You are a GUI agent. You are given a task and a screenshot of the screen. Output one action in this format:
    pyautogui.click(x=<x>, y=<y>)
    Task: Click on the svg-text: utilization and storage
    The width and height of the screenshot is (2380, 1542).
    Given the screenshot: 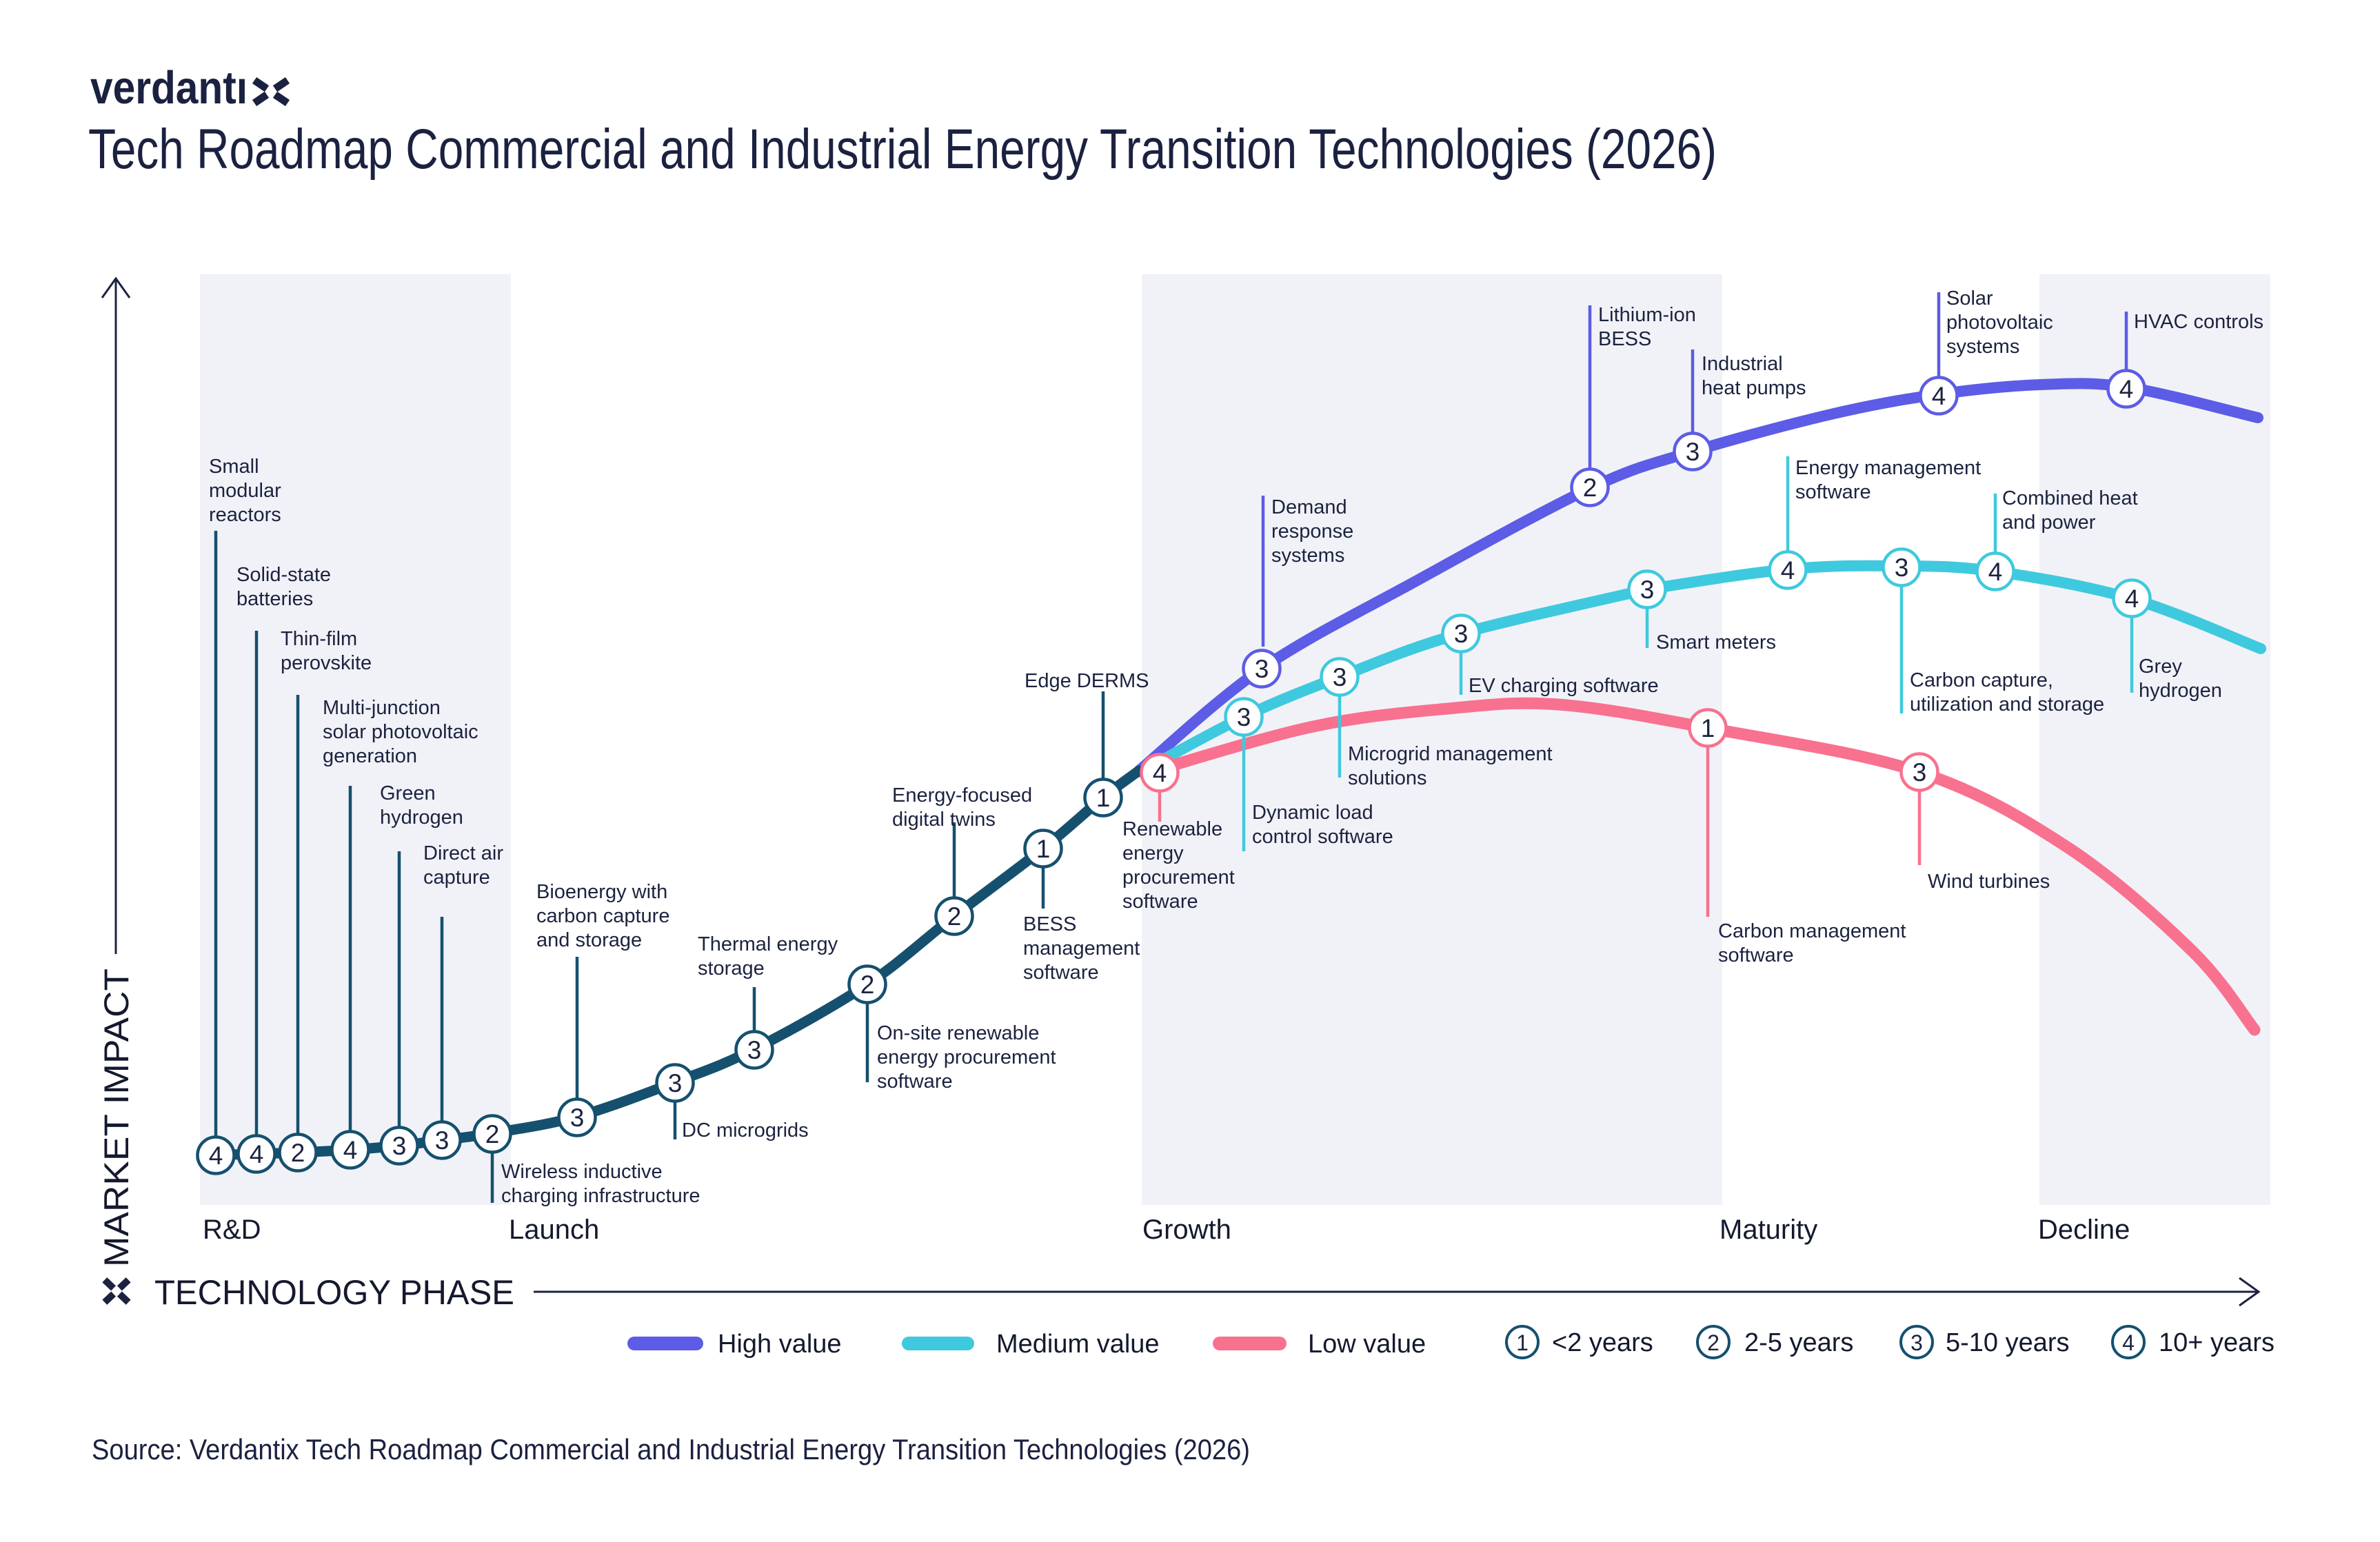 What is the action you would take?
    pyautogui.click(x=2007, y=704)
    